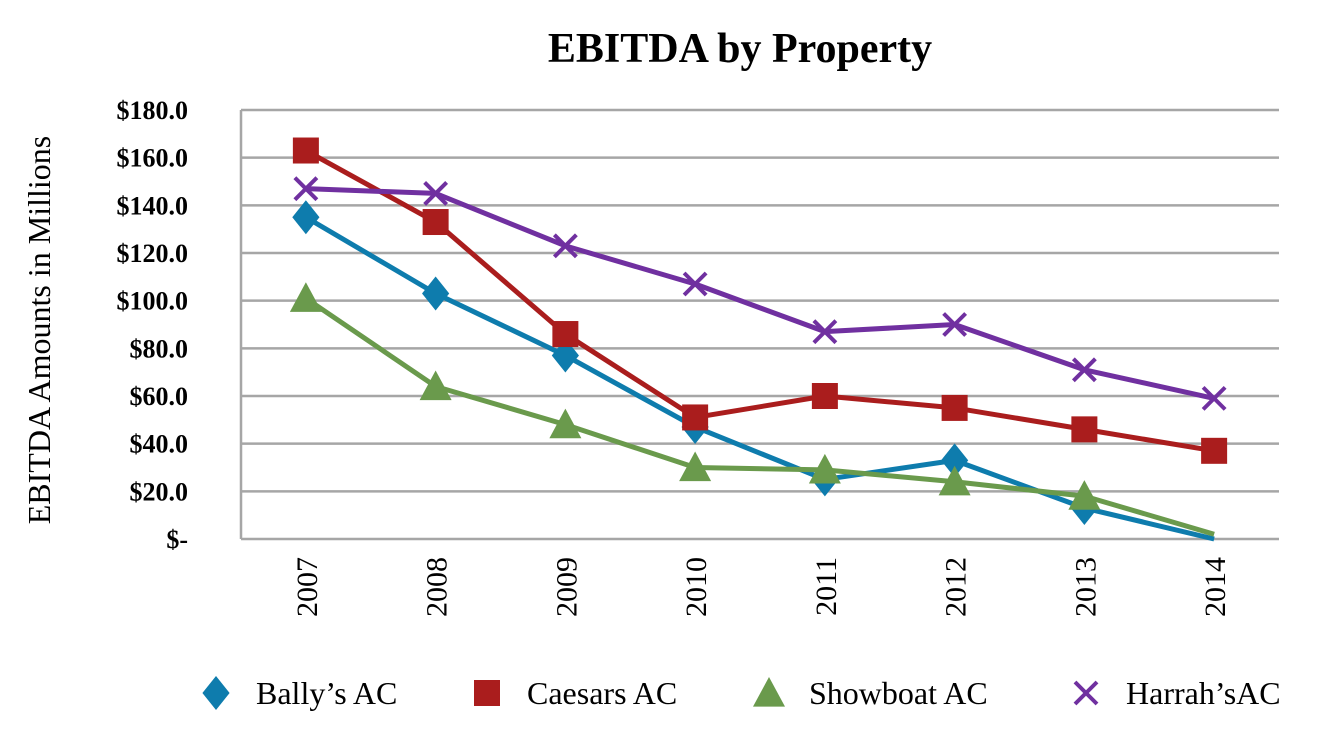  I want to click on x-tick-label: 2009, so click(566, 587).